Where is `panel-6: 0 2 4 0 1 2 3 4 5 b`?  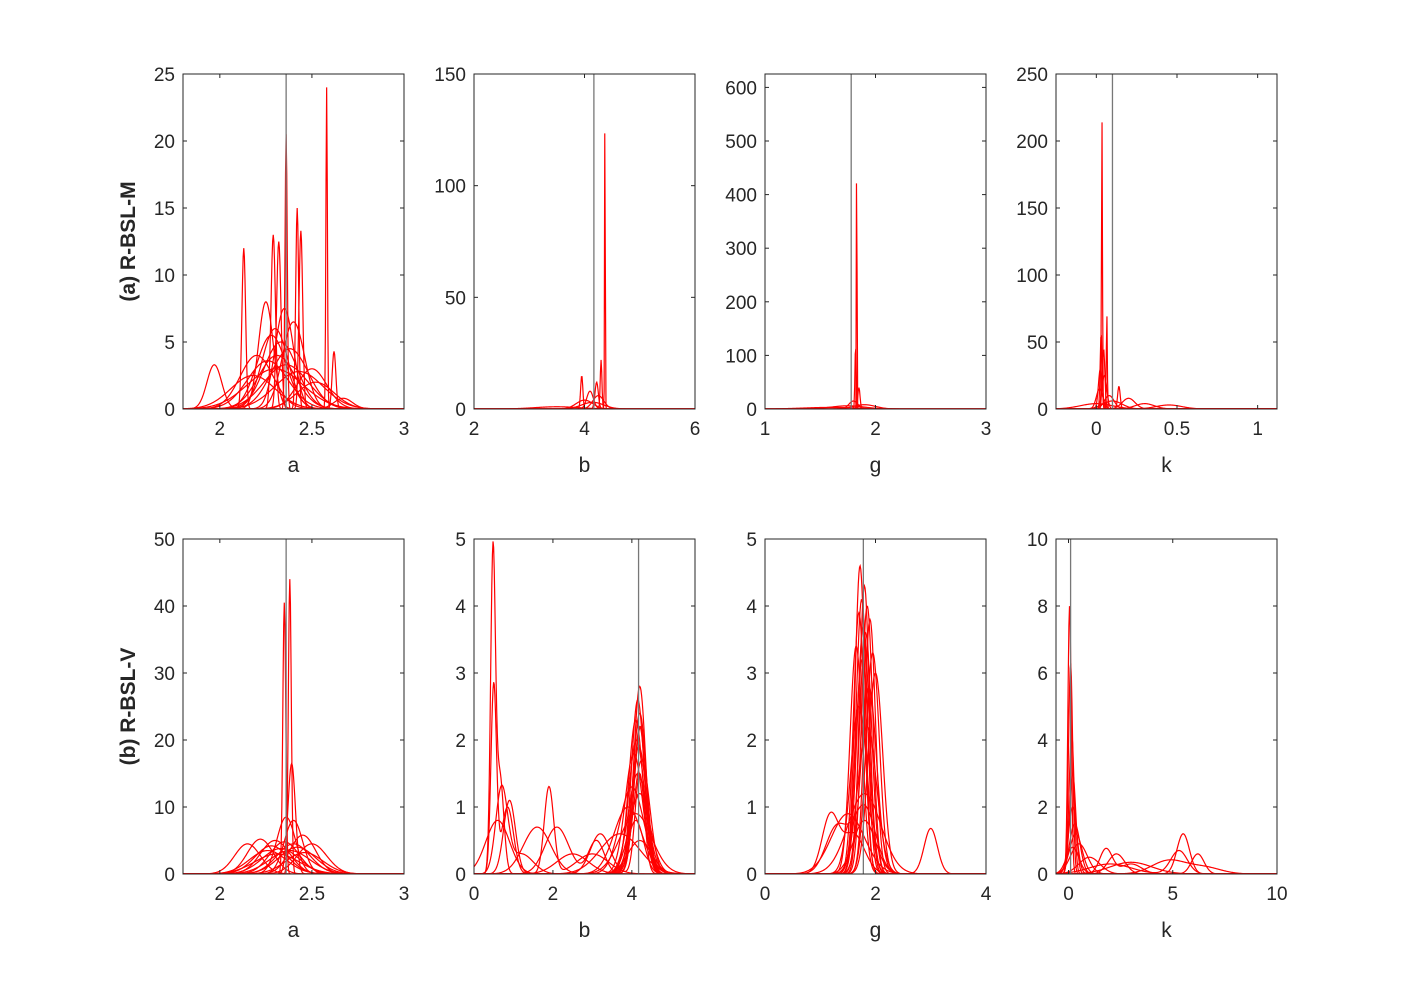 panel-6: 0 2 4 0 1 2 3 4 5 b is located at coordinates (575, 736).